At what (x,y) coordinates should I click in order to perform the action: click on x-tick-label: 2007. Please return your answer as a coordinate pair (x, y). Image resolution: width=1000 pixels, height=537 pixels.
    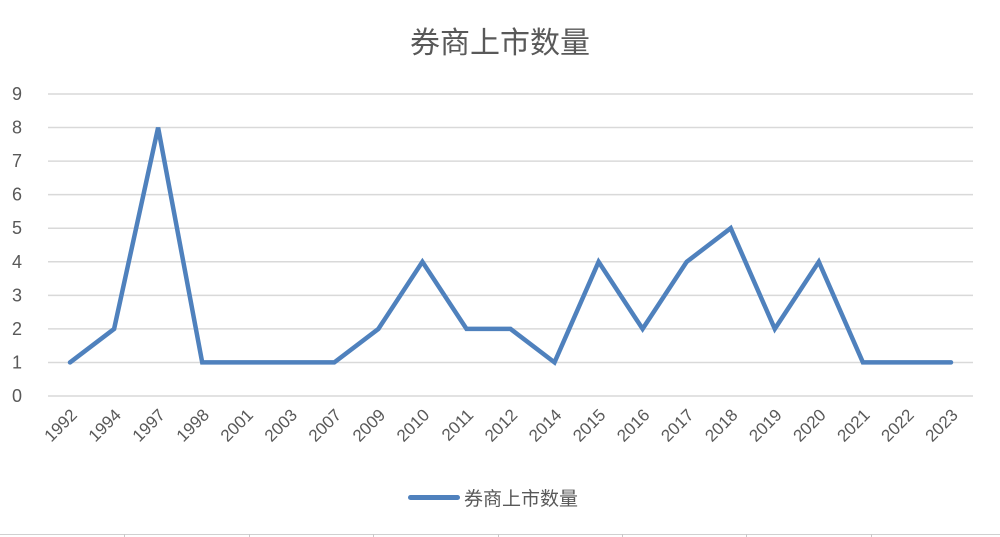
    Looking at the image, I should click on (325, 425).